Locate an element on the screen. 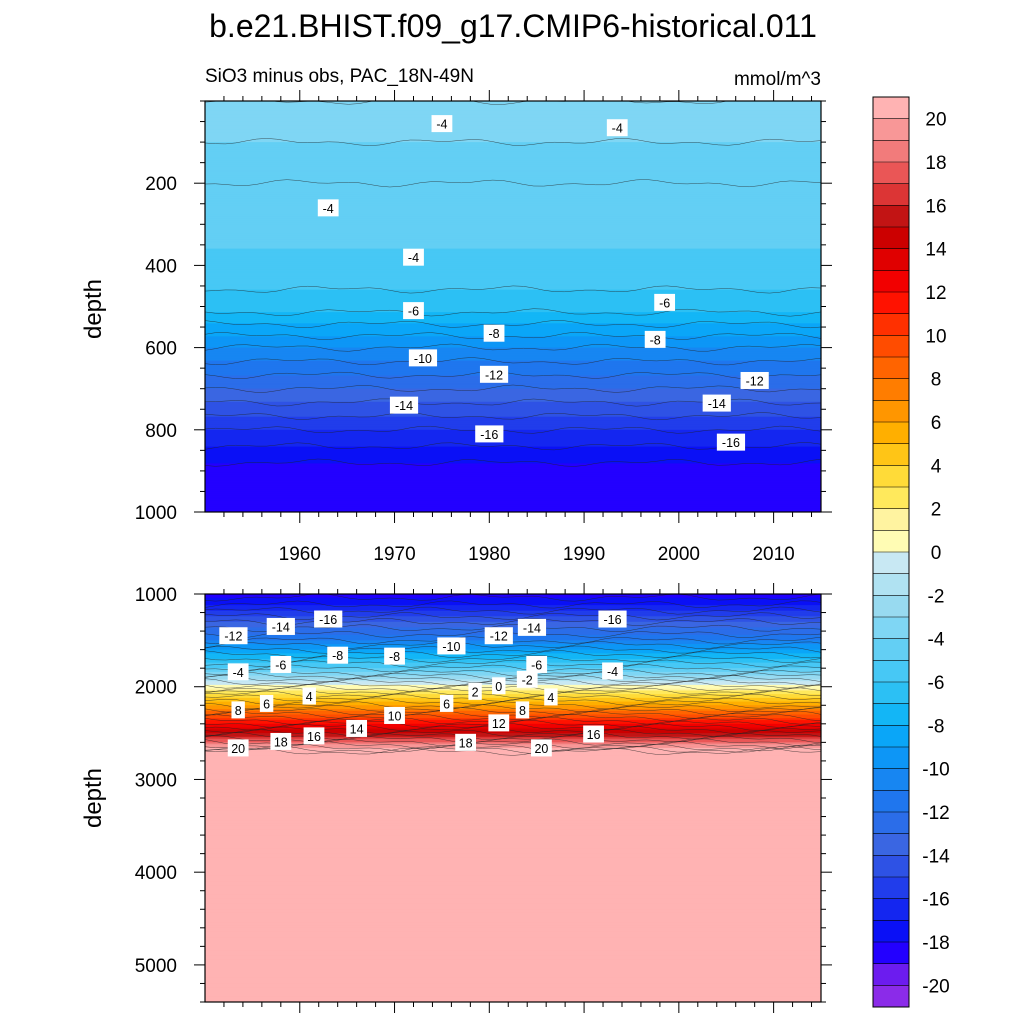 Image resolution: width=1024 pixels, height=1024 pixels. contour-label-text: -12 is located at coordinates (494, 375).